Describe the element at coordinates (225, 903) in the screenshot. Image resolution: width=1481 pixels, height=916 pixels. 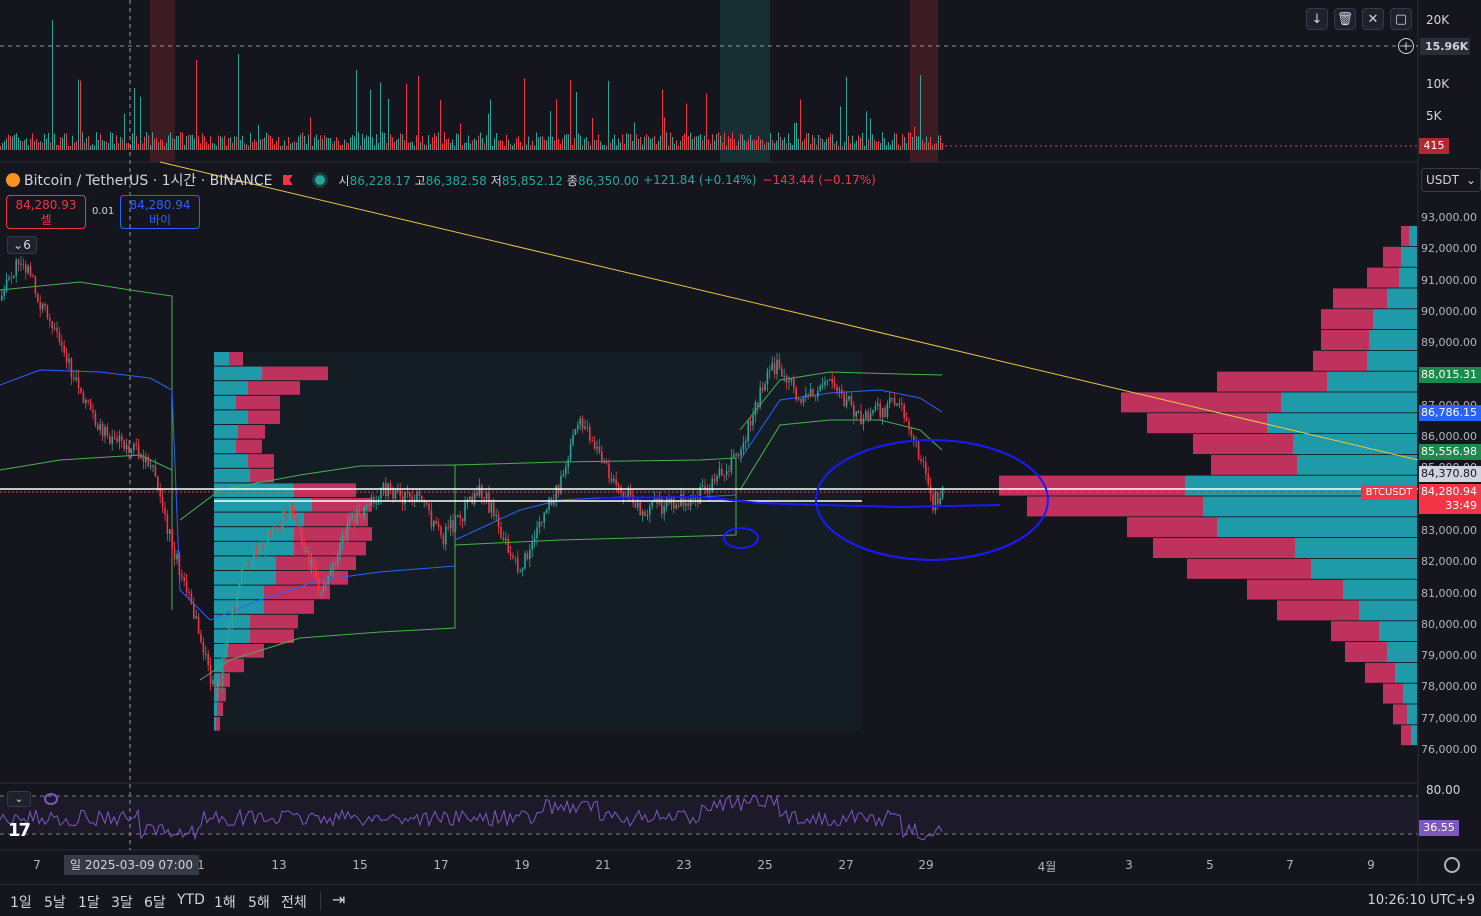
I see `range-button: 1해` at that location.